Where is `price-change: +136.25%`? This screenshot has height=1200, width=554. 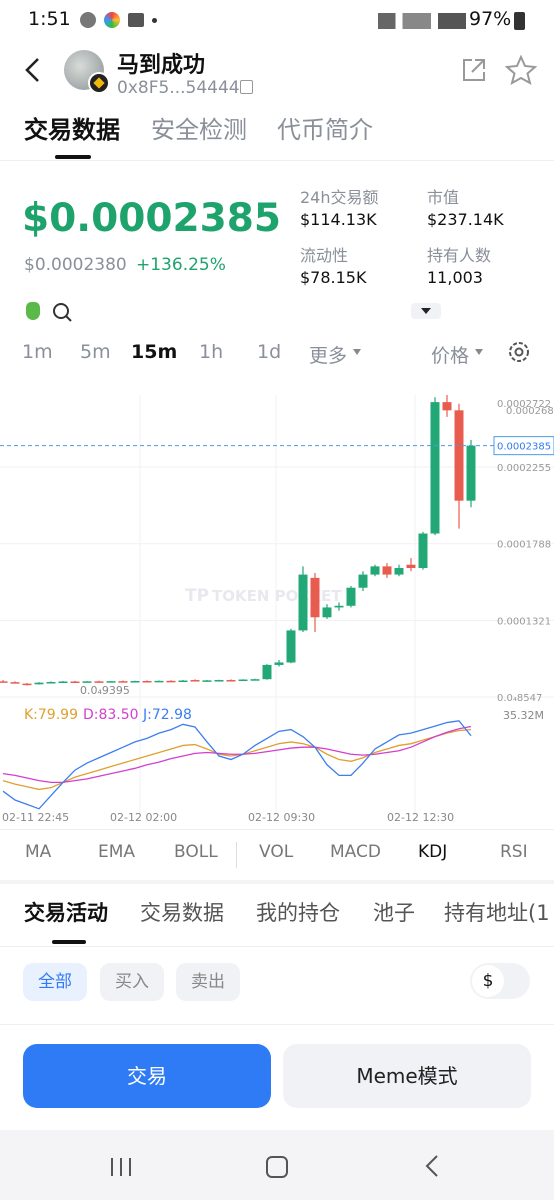 price-change: +136.25% is located at coordinates (181, 265).